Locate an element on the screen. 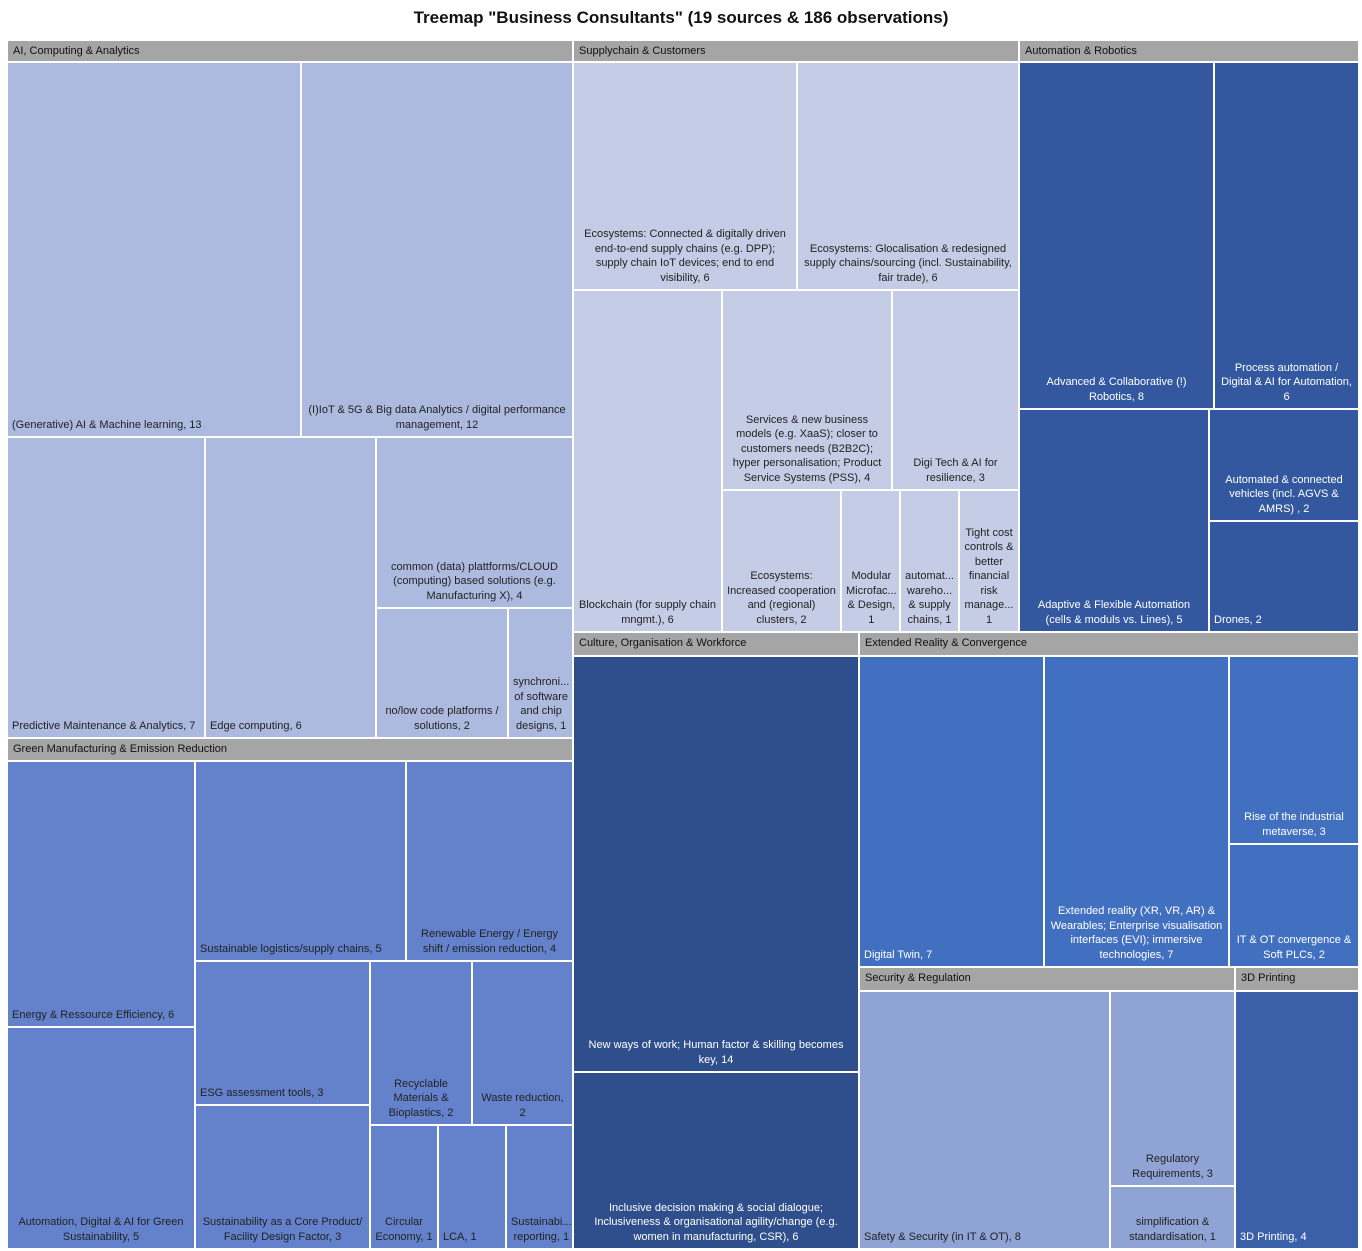  tile-label: Regulatory Requirements, 3 is located at coordinates (1172, 1166).